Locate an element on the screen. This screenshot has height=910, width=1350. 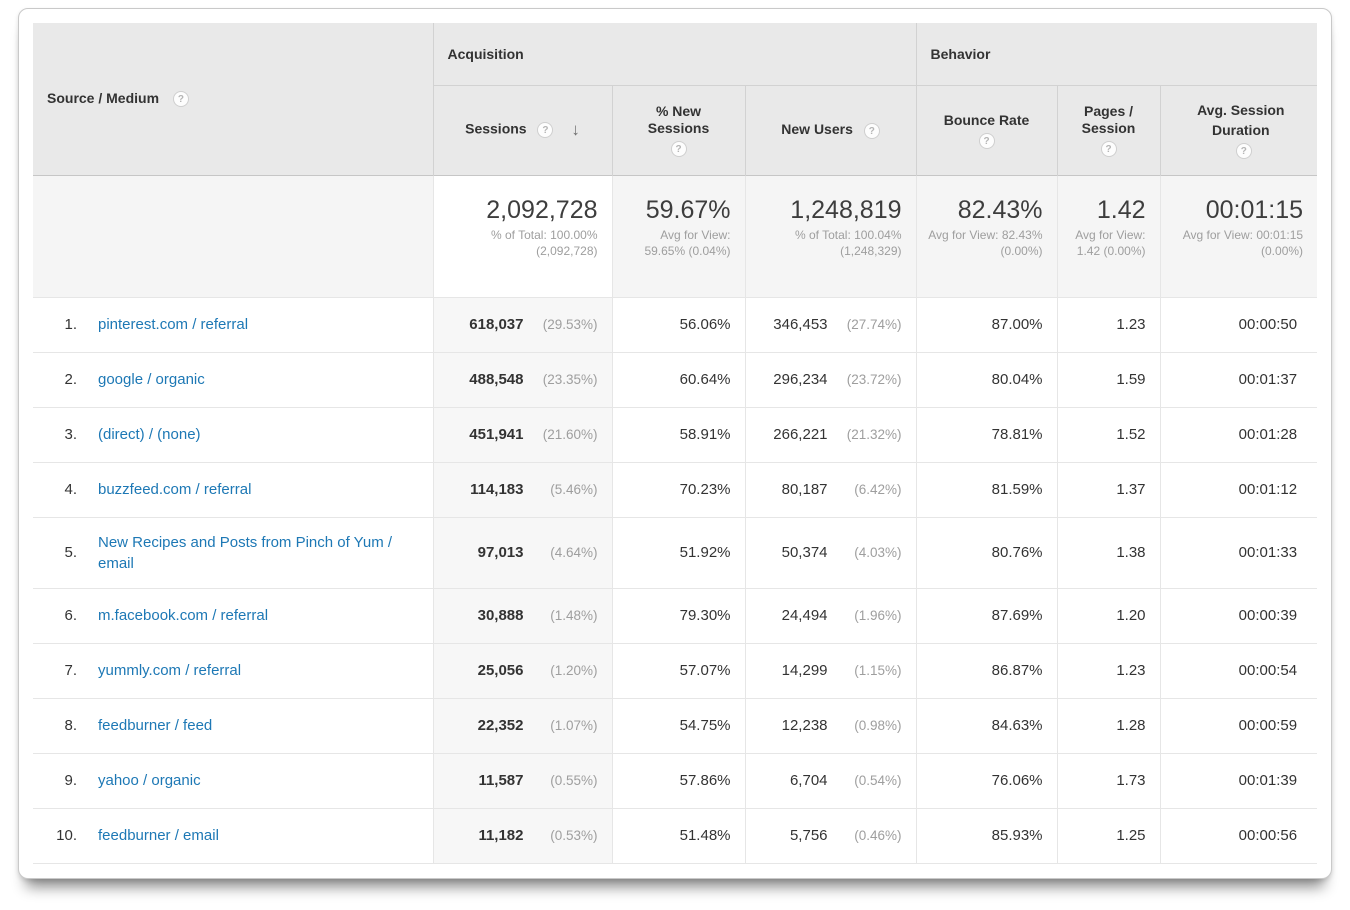
source-medium-cell: 6. m.facebook.com / referral is located at coordinates (233, 616).